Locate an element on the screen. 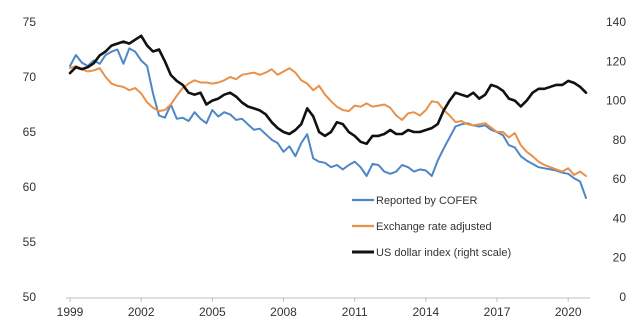 This screenshot has width=639, height=330. x-tick-label: 2020 is located at coordinates (568, 312).